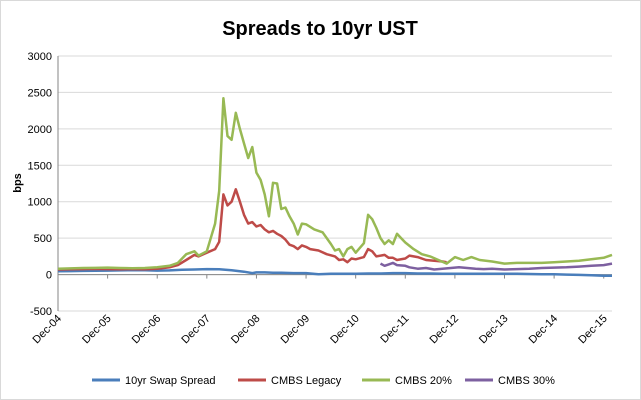 Image resolution: width=641 pixels, height=400 pixels. Describe the element at coordinates (18, 183) in the screenshot. I see `y-axis-title: bps` at that location.